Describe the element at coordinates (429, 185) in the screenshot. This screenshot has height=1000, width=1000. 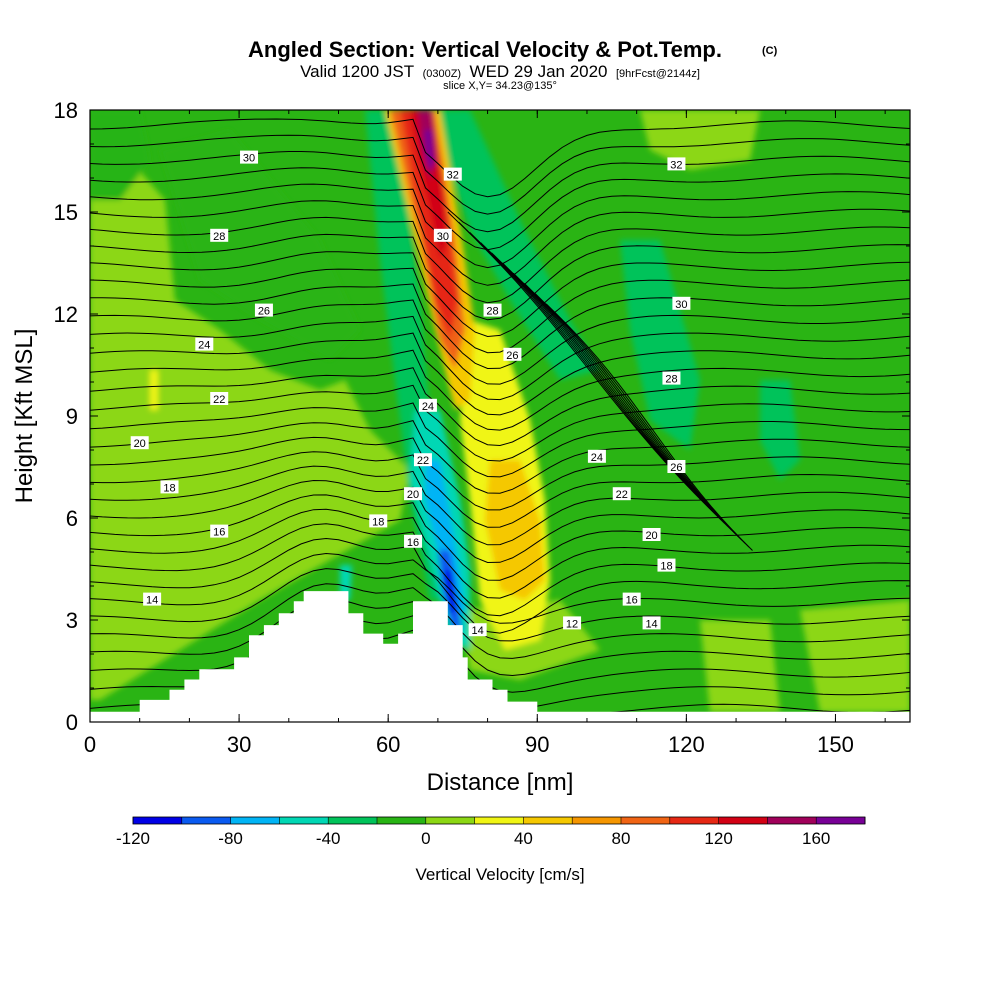
I see `field-updraft-plume-core` at that location.